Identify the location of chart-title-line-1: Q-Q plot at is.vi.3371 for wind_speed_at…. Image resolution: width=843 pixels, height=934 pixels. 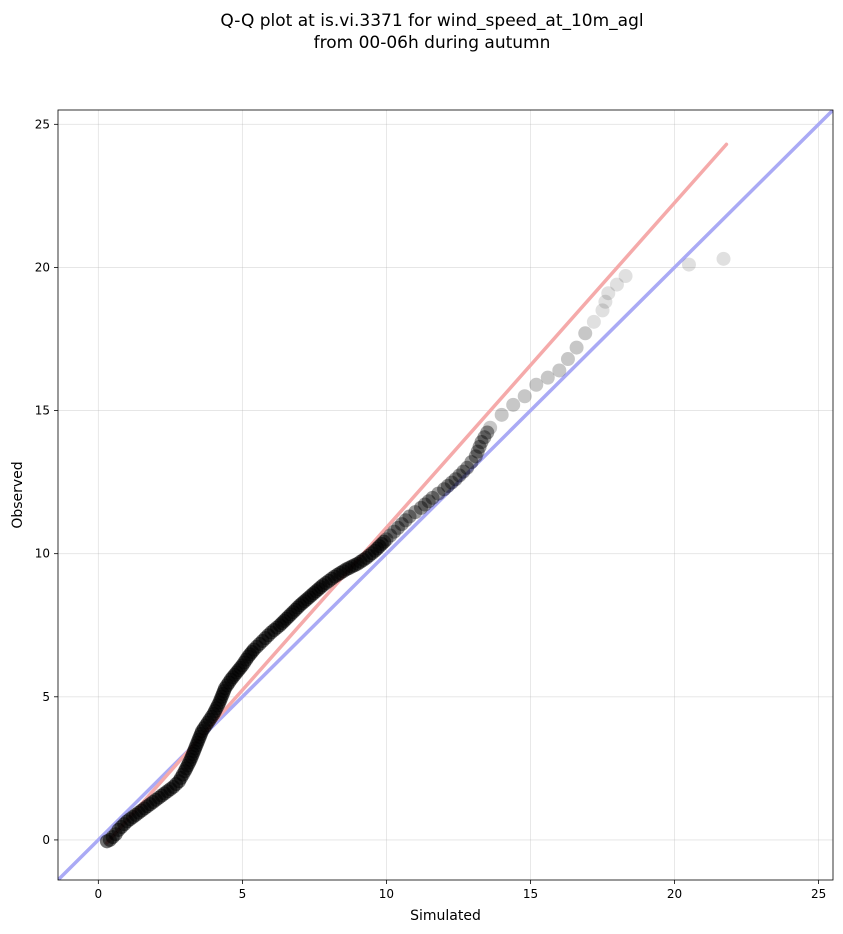
(431, 21).